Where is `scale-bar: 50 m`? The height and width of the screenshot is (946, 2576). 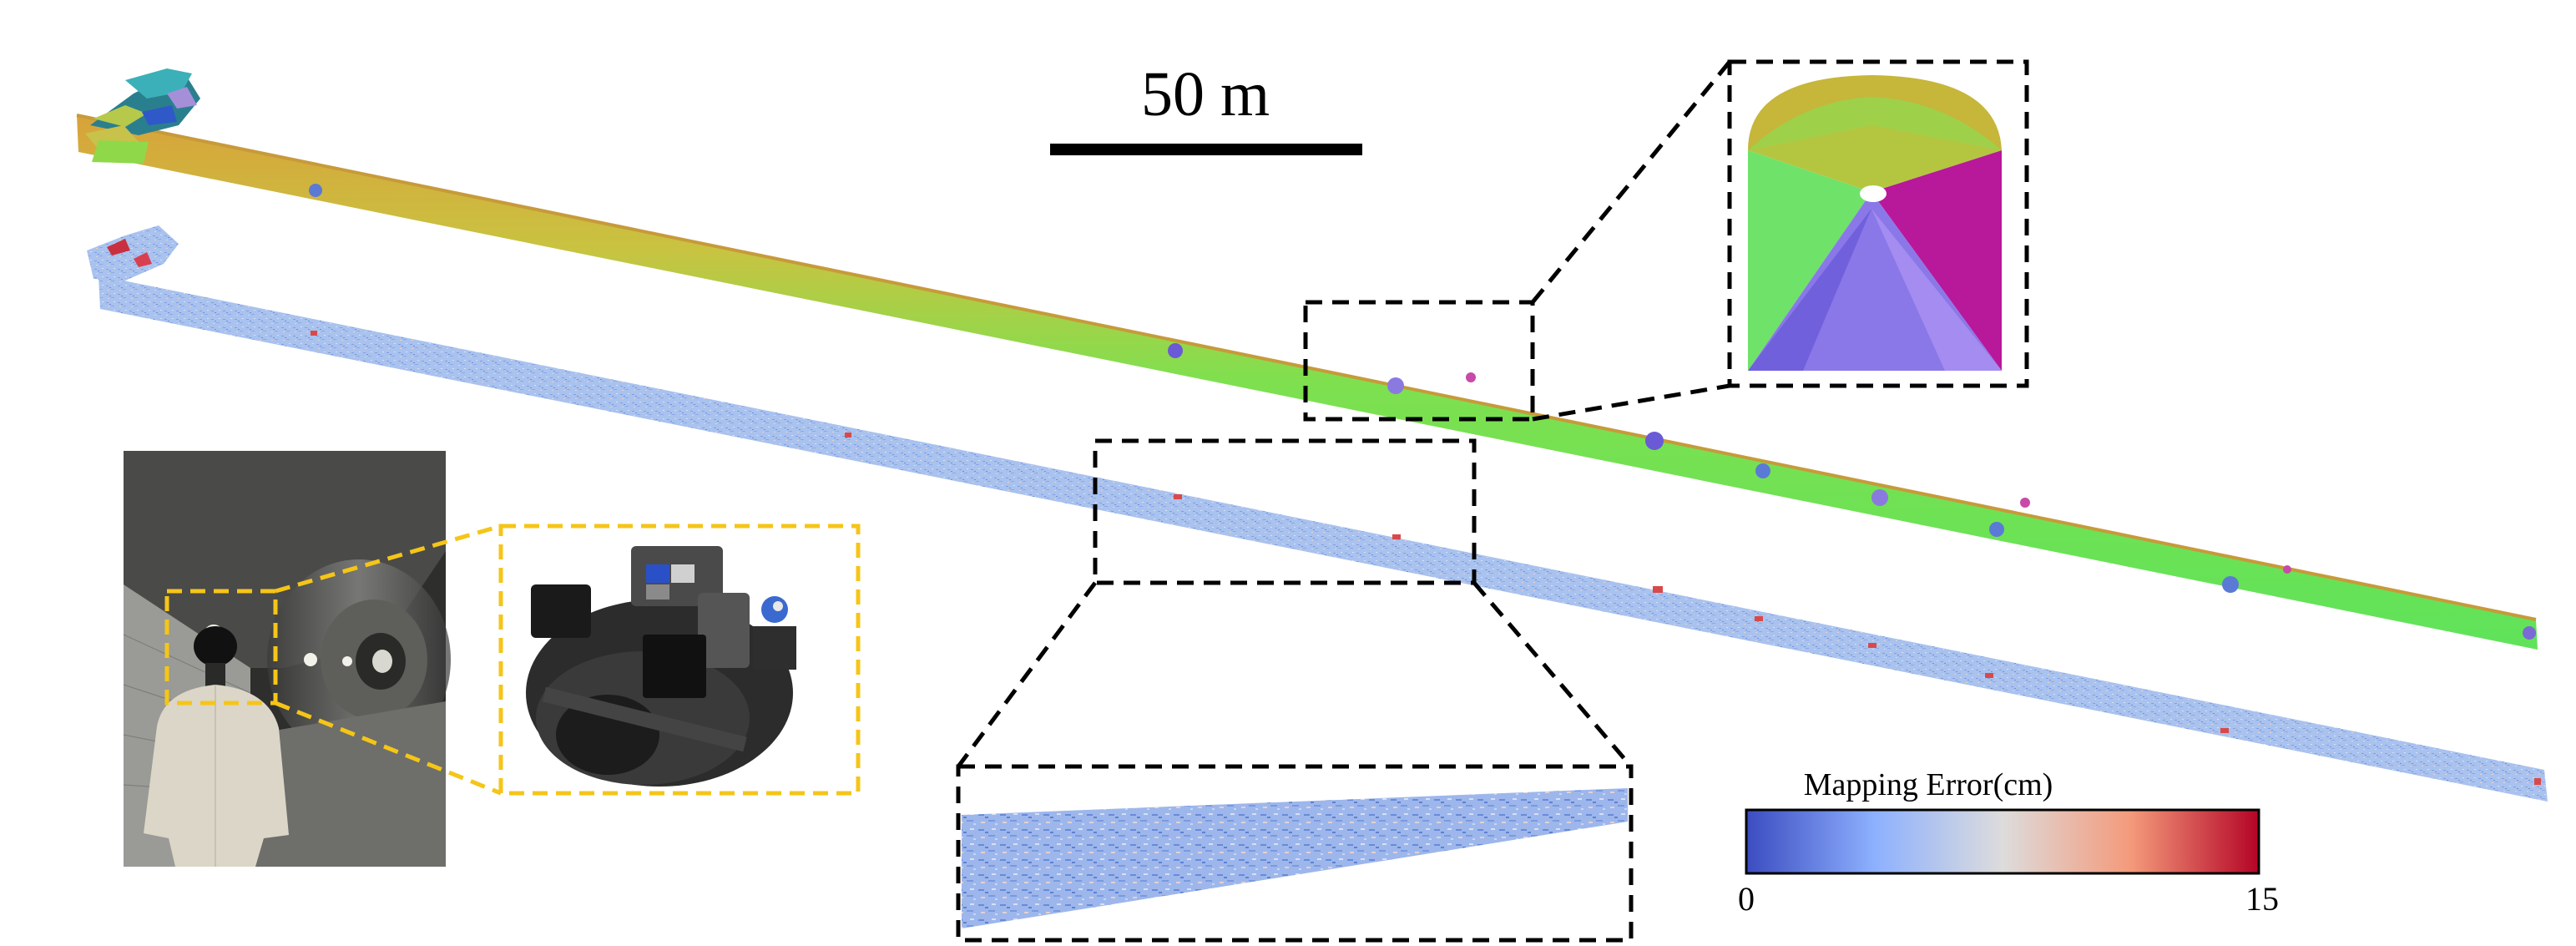
scale-bar: 50 m is located at coordinates (1206, 107).